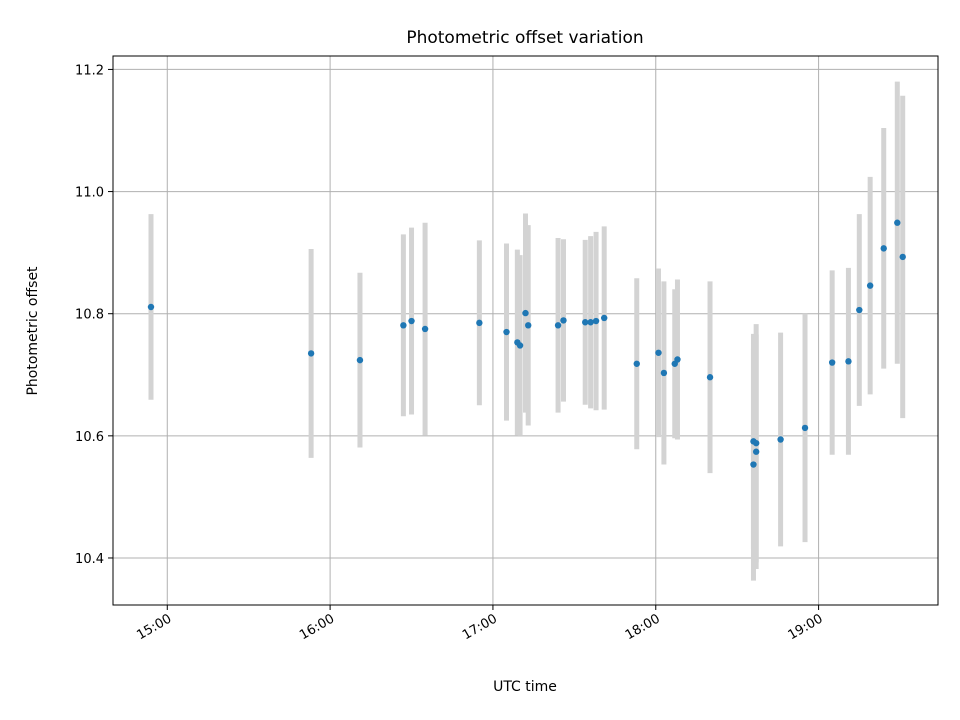 Image resolution: width=960 pixels, height=720 pixels. I want to click on y-tick-label: 10.4, so click(89, 559).